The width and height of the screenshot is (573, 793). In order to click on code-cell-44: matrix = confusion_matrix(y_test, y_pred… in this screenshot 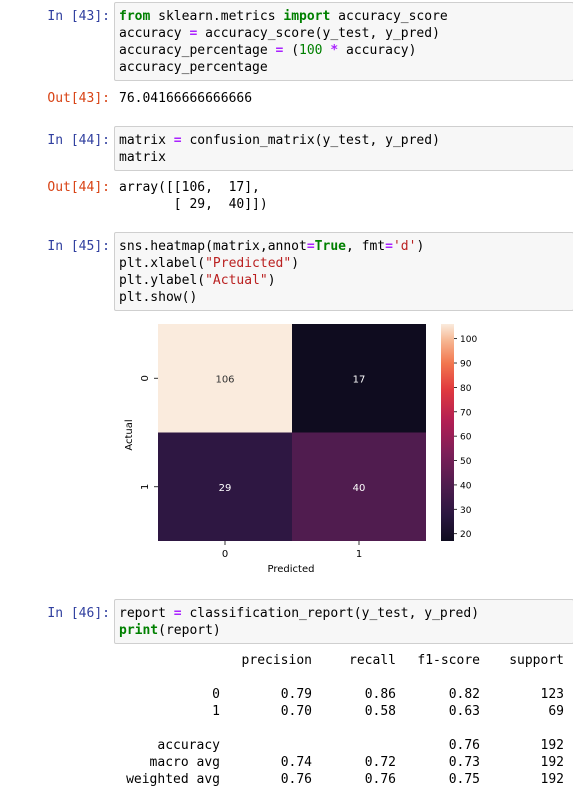, I will do `click(343, 148)`.